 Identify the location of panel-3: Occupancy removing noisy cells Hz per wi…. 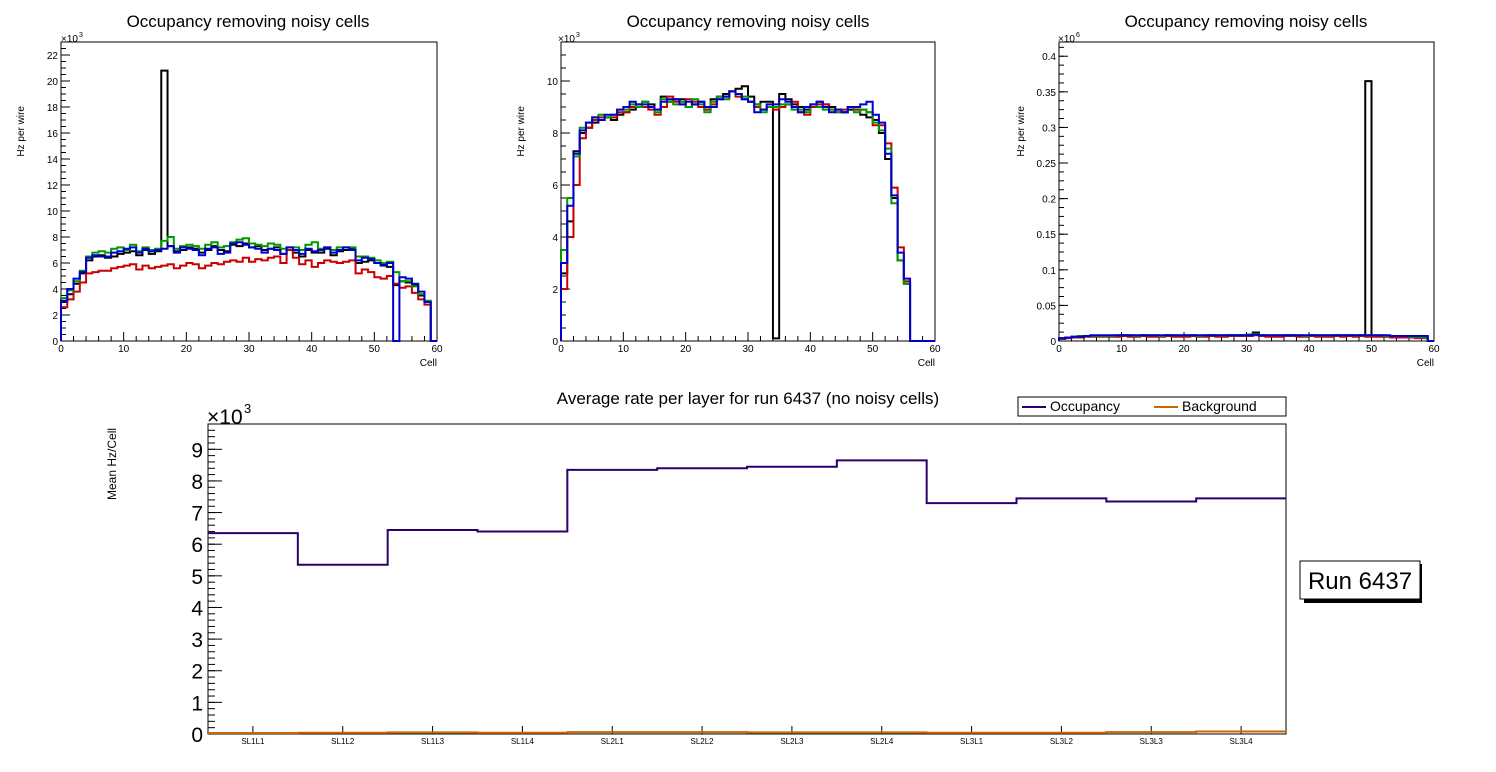
(1228, 190).